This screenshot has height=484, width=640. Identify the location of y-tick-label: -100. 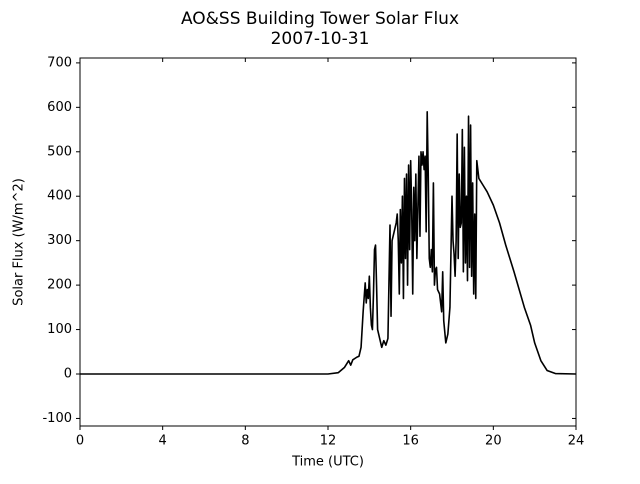
(57, 418).